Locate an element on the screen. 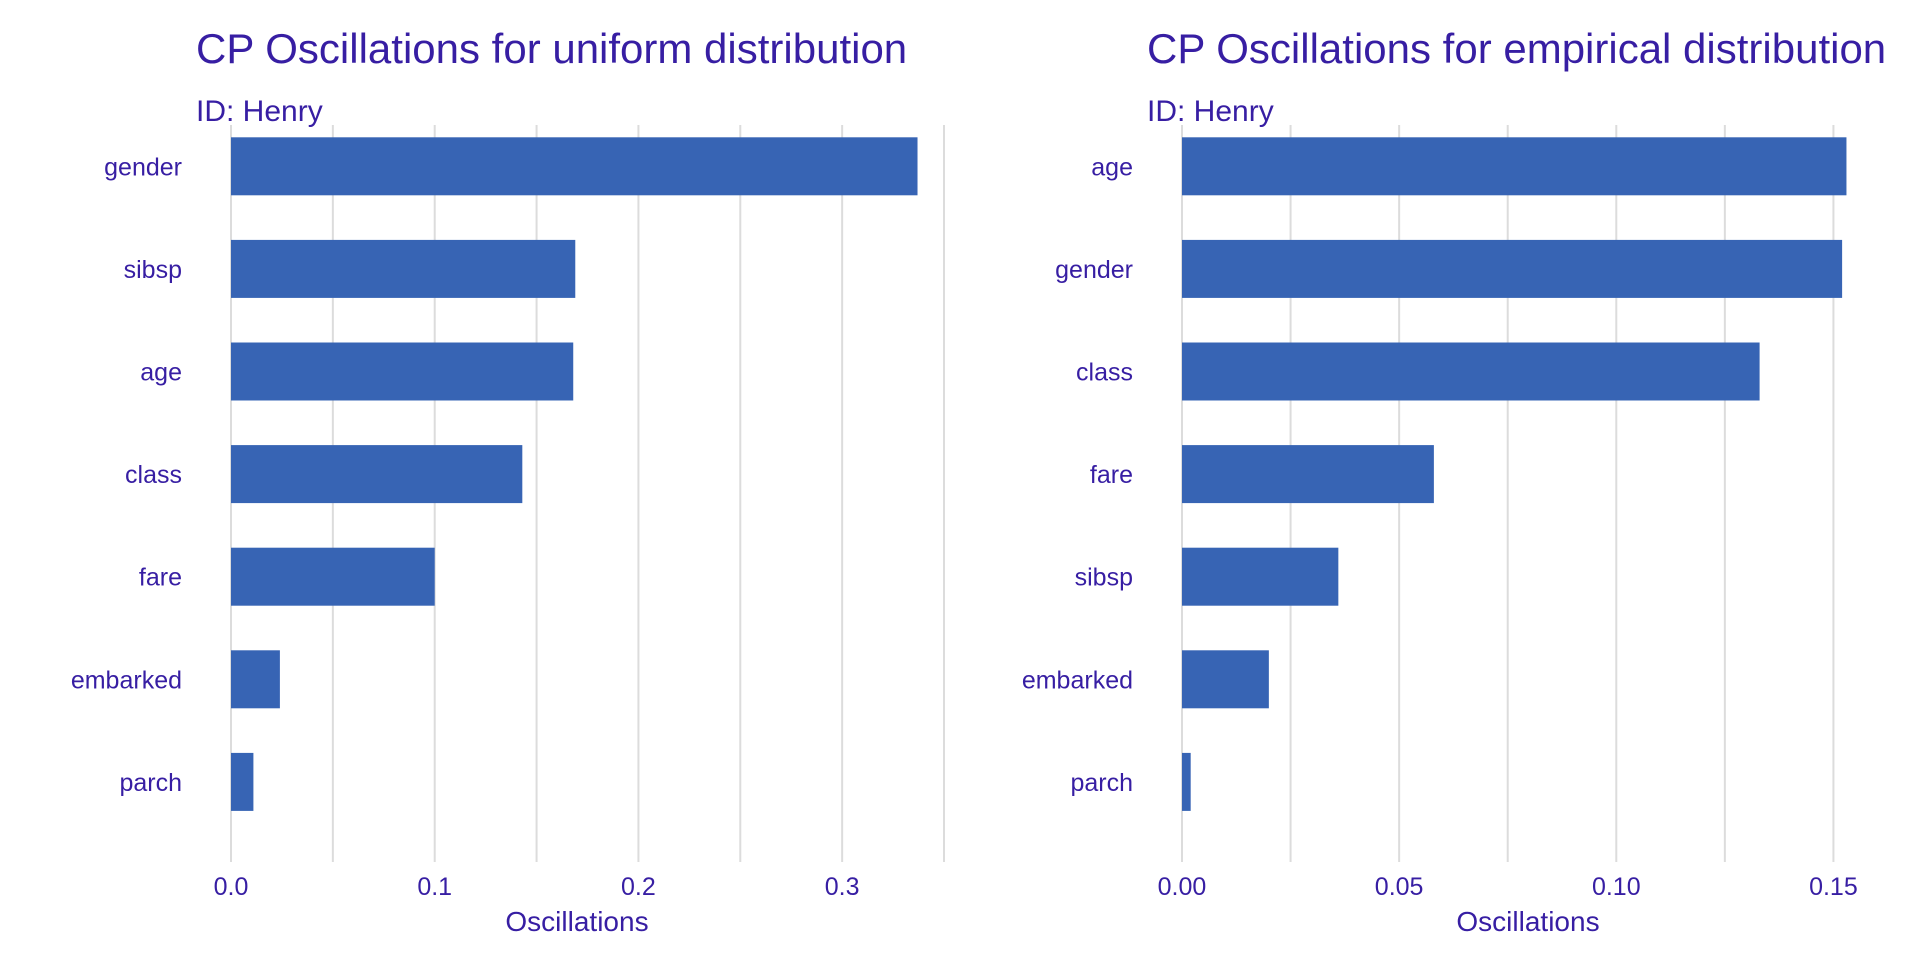 The image size is (1920, 960). tick-label: 0.1 is located at coordinates (434, 887).